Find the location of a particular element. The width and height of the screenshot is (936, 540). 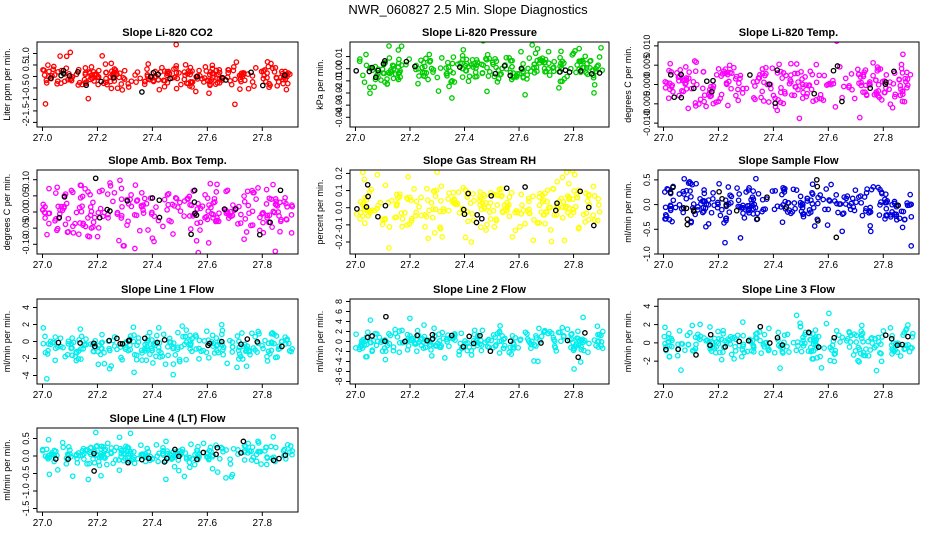

chart-title: Slope Gas Stream RH is located at coordinates (479, 161).